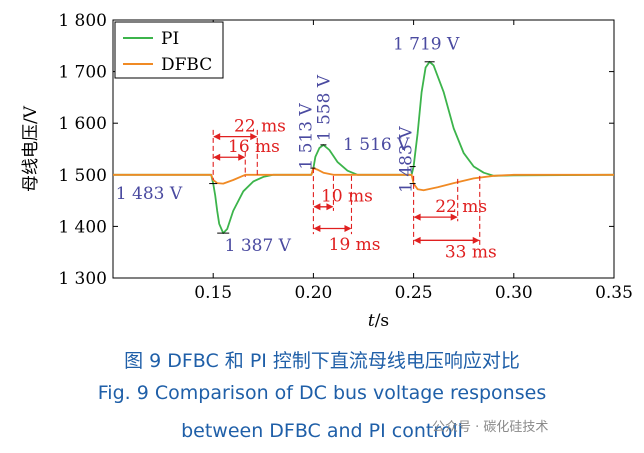 The image size is (644, 453). Describe the element at coordinates (213, 293) in the screenshot. I see `x-tick-label: 0.15` at that location.